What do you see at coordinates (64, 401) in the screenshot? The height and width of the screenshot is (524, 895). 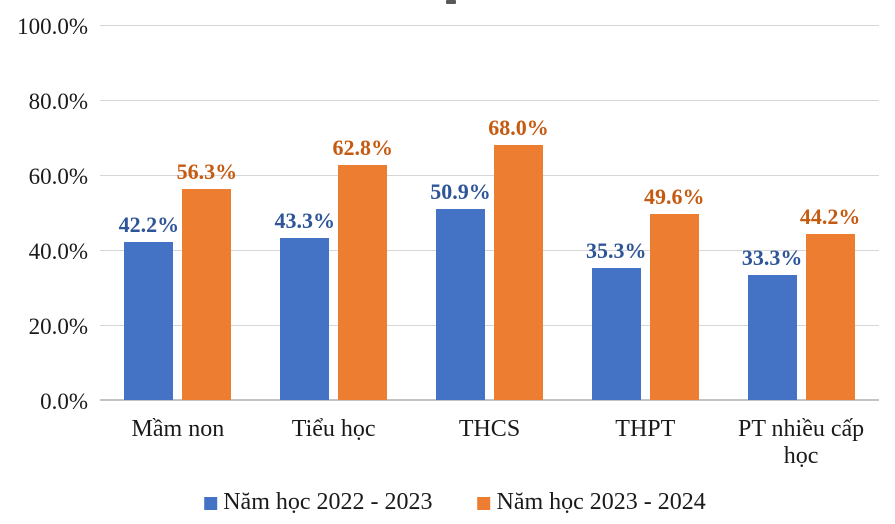 I see `y-tick-label: 0.0%` at bounding box center [64, 401].